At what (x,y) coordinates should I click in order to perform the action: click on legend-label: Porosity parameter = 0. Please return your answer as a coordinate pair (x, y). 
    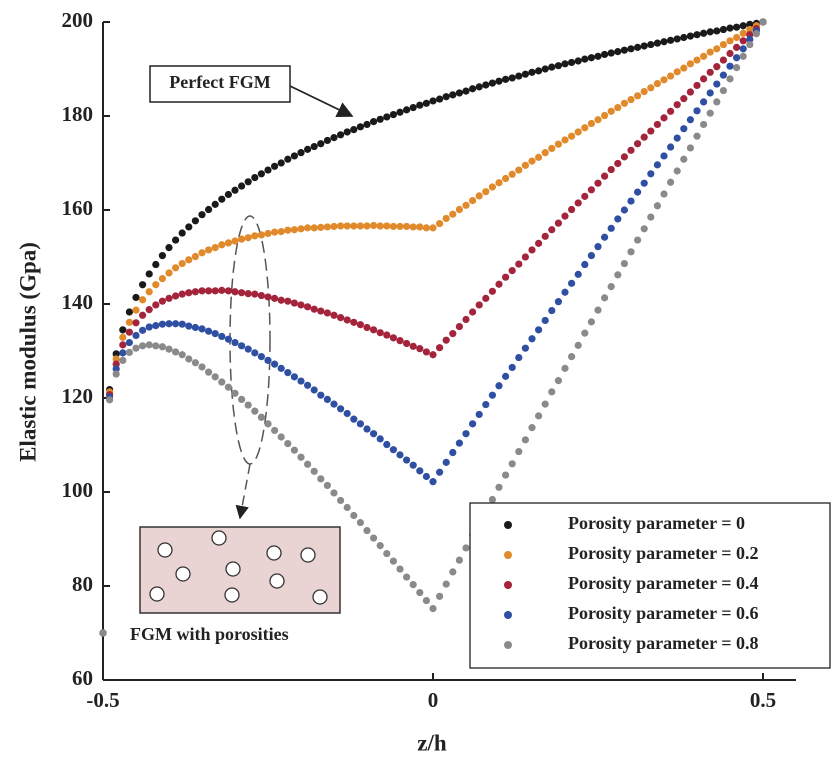
    Looking at the image, I should click on (656, 523).